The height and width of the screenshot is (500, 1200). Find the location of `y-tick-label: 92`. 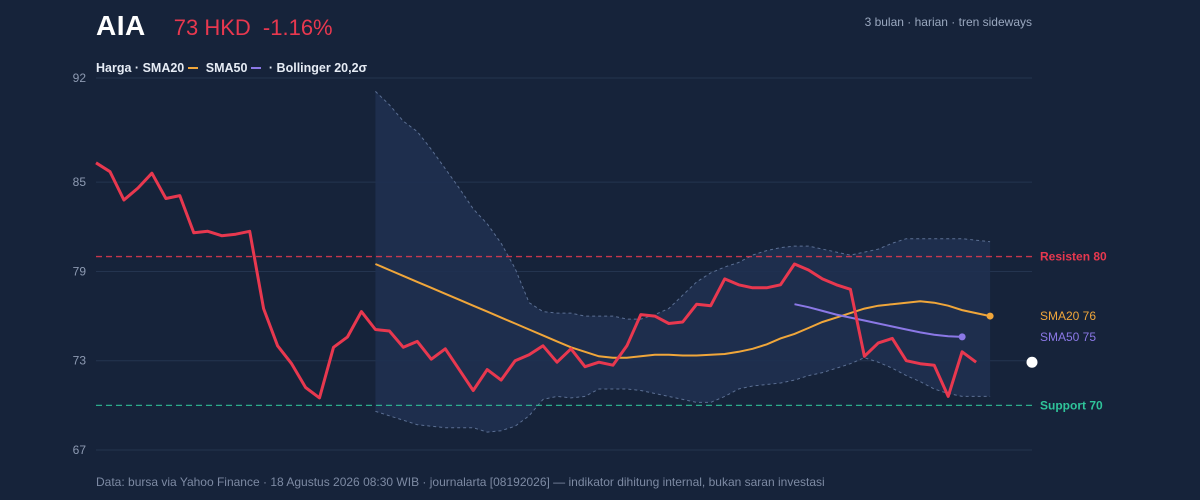

y-tick-label: 92 is located at coordinates (80, 78).